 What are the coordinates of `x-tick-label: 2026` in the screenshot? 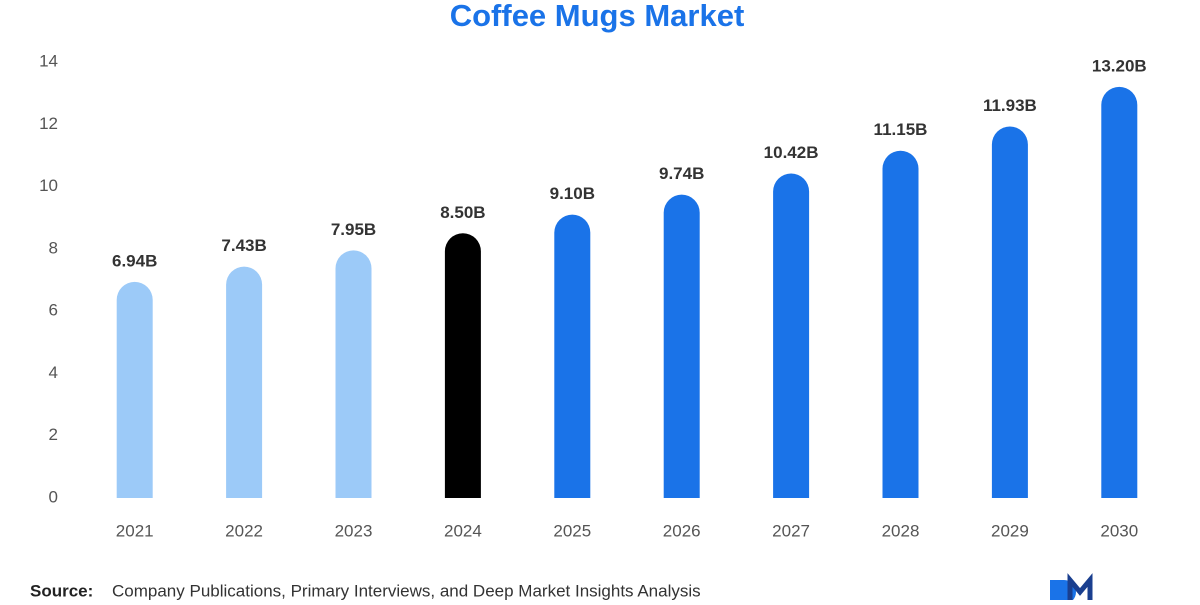 It's located at (682, 530).